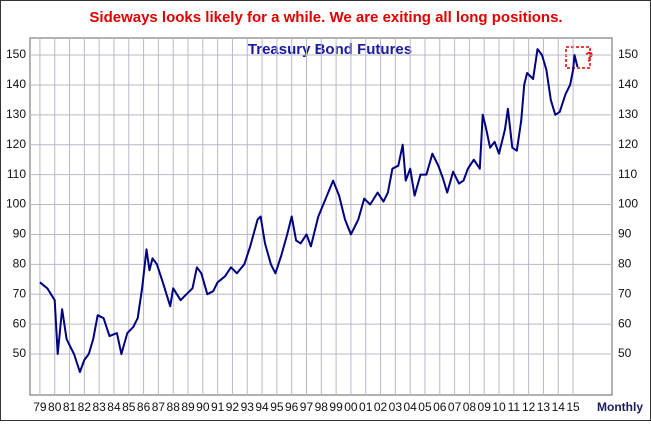 Image resolution: width=651 pixels, height=426 pixels. Describe the element at coordinates (529, 407) in the screenshot. I see `x-tick-label: 12` at that location.